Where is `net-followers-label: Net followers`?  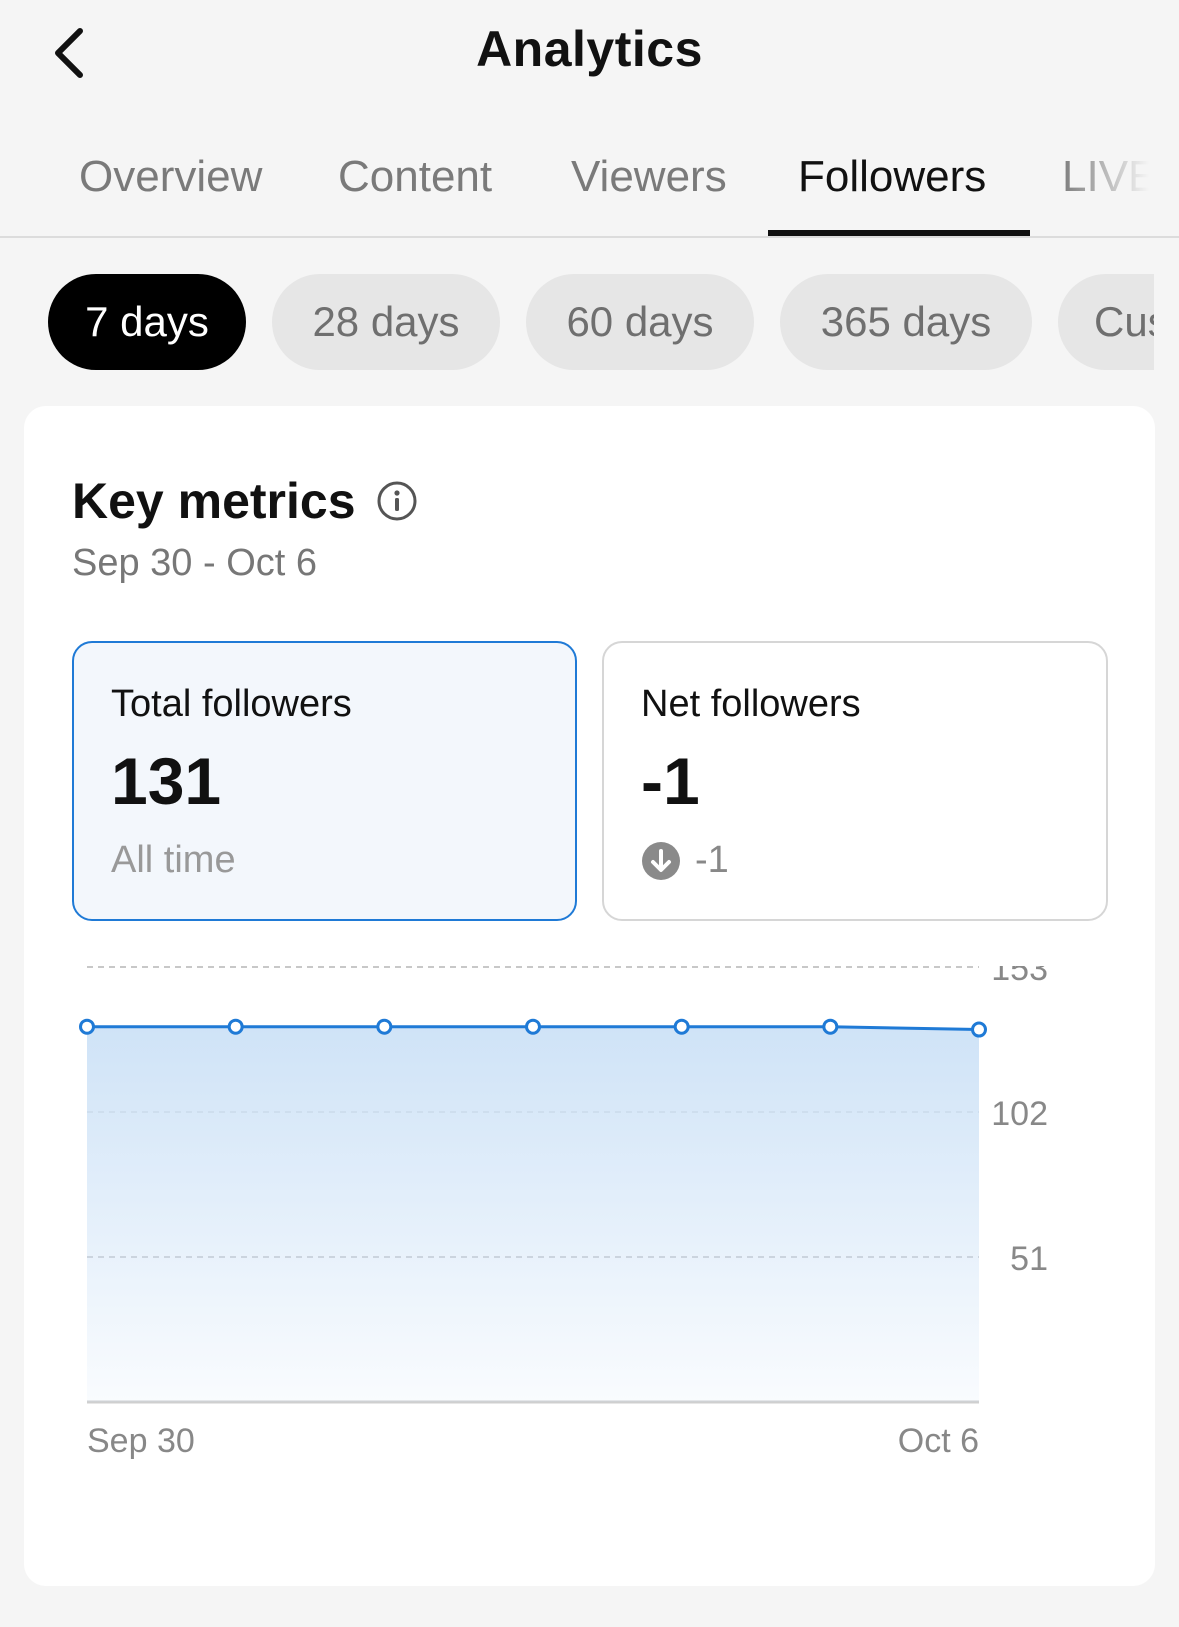
net-followers-label: Net followers is located at coordinates (751, 704).